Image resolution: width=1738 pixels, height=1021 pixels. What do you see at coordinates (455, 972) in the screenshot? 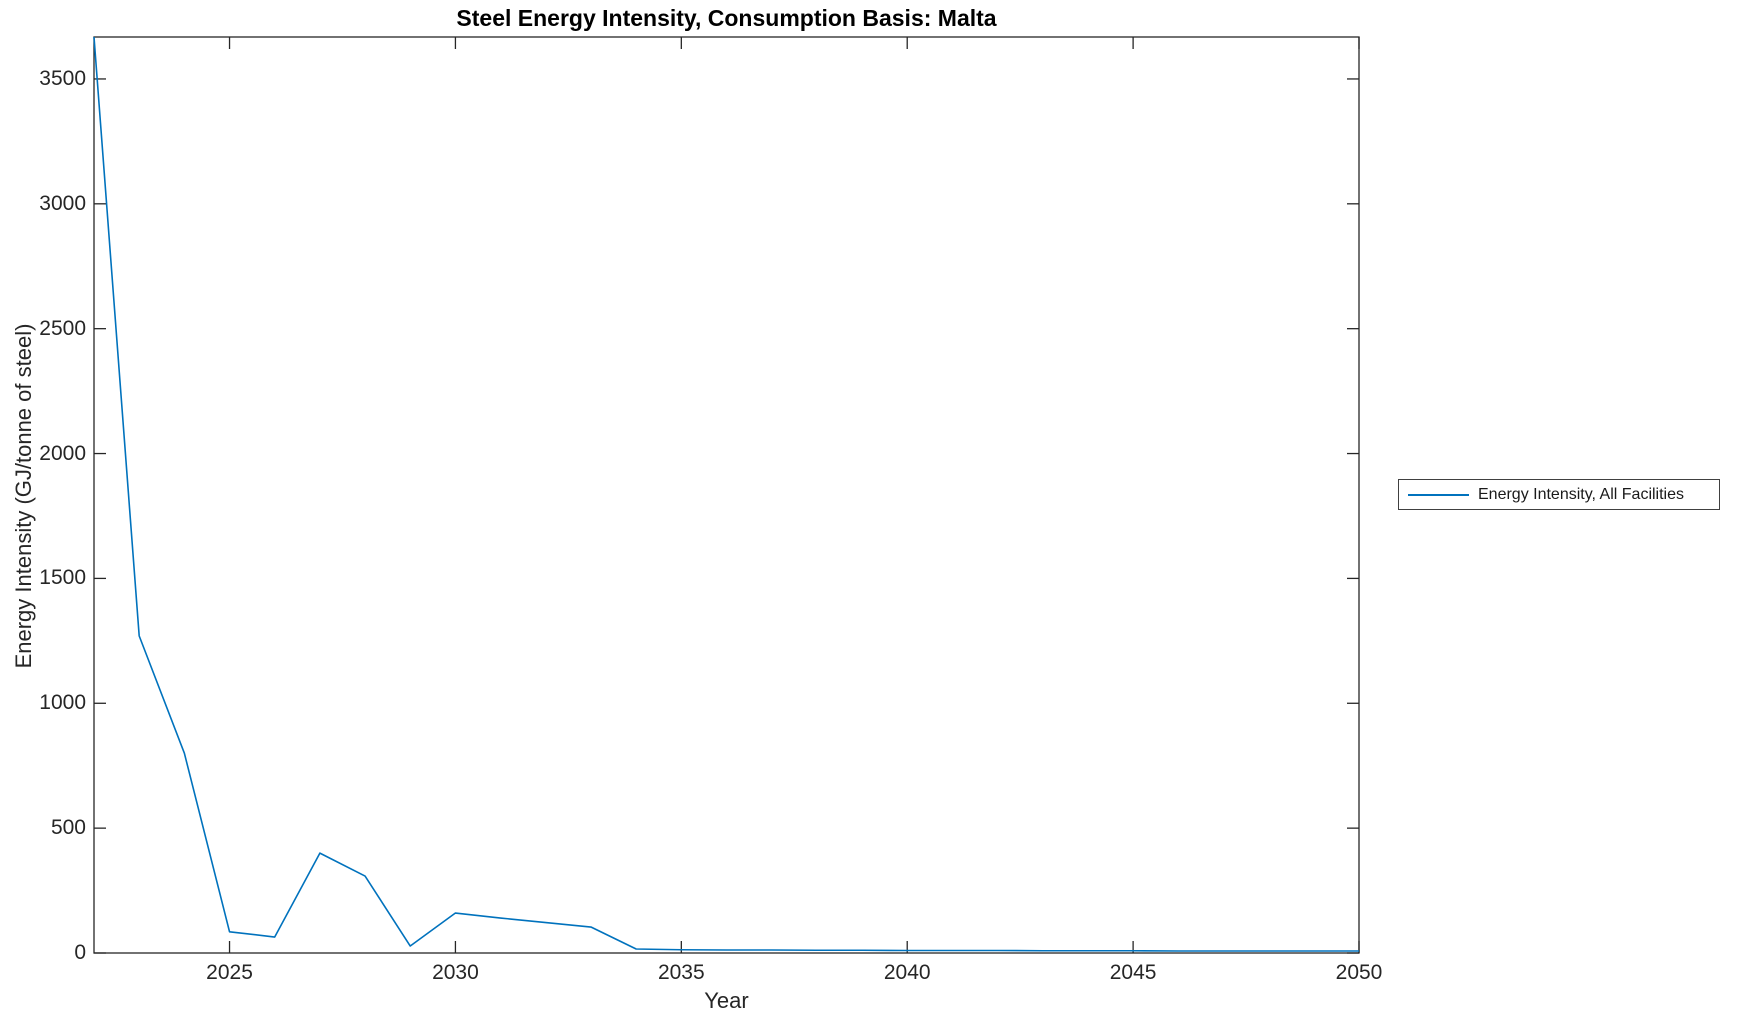
I see `x-tick-label: 2030` at bounding box center [455, 972].